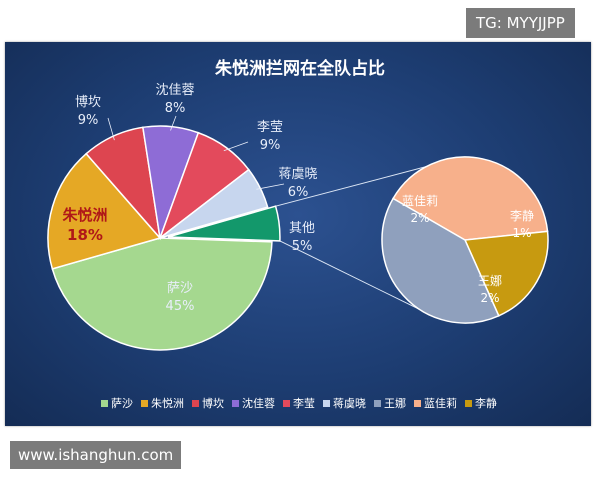  Describe the element at coordinates (88, 120) in the screenshot. I see `main-slice-value-2: 9%` at that location.